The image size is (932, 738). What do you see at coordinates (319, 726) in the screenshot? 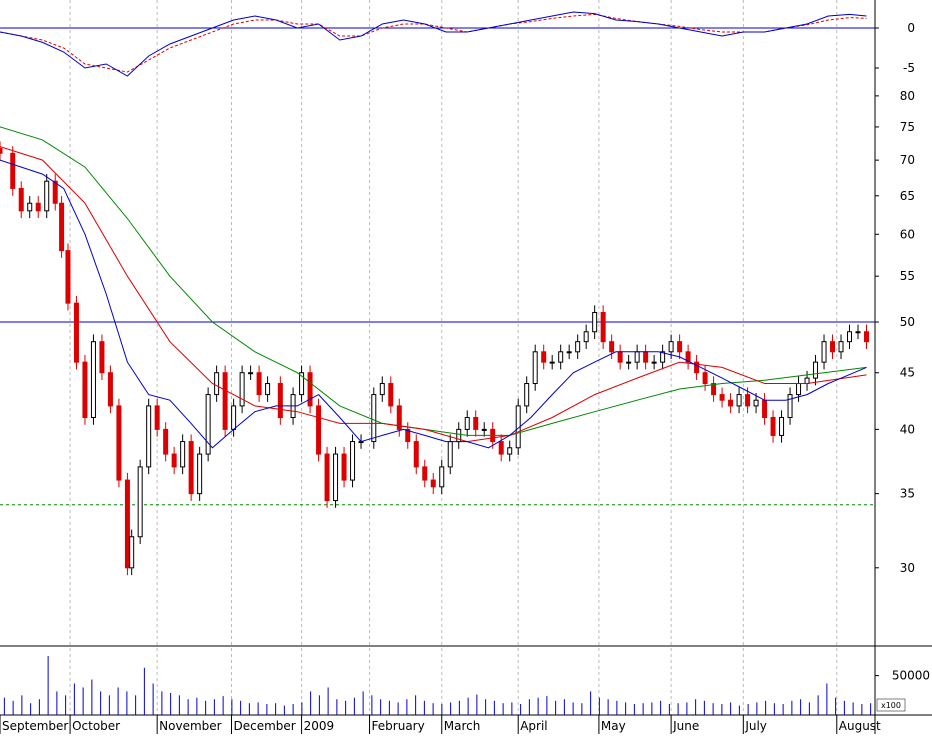
I see `month-label: 2009` at bounding box center [319, 726].